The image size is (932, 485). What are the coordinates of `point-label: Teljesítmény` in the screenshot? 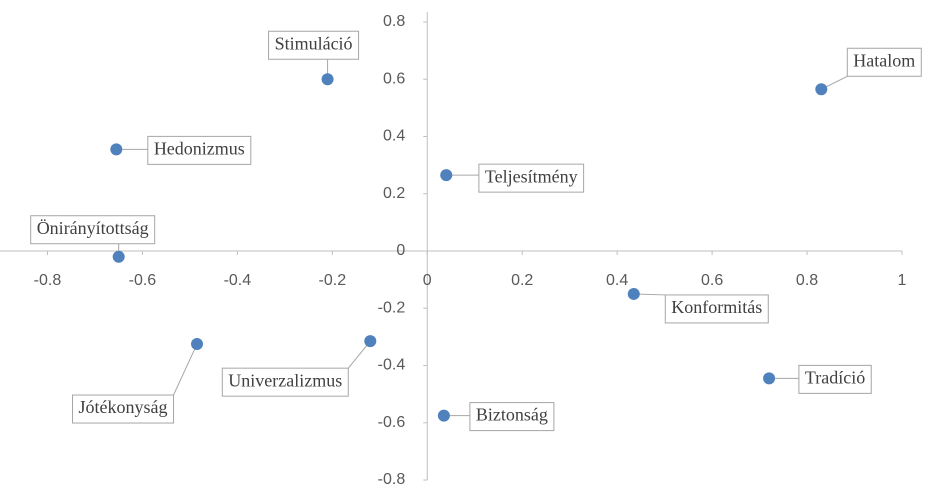 It's located at (531, 176).